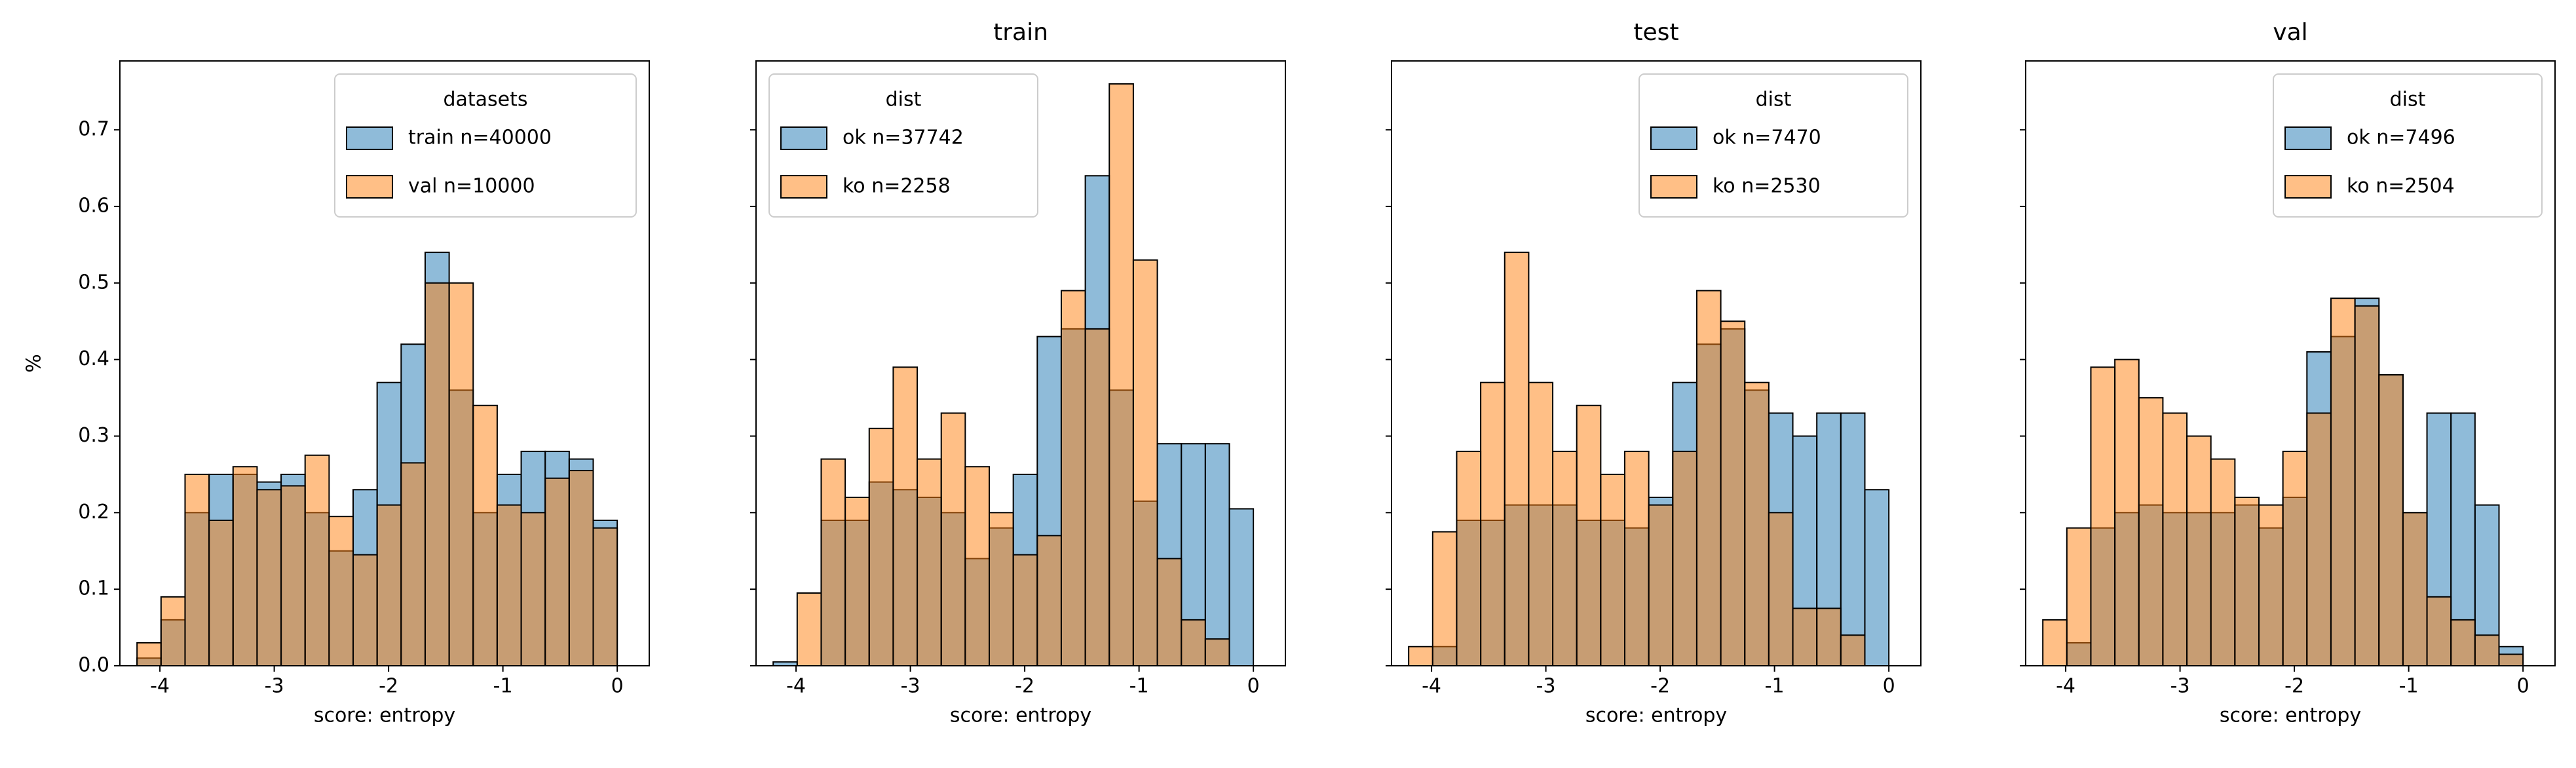  I want to click on y-tick-label: 0.2, so click(94, 512).